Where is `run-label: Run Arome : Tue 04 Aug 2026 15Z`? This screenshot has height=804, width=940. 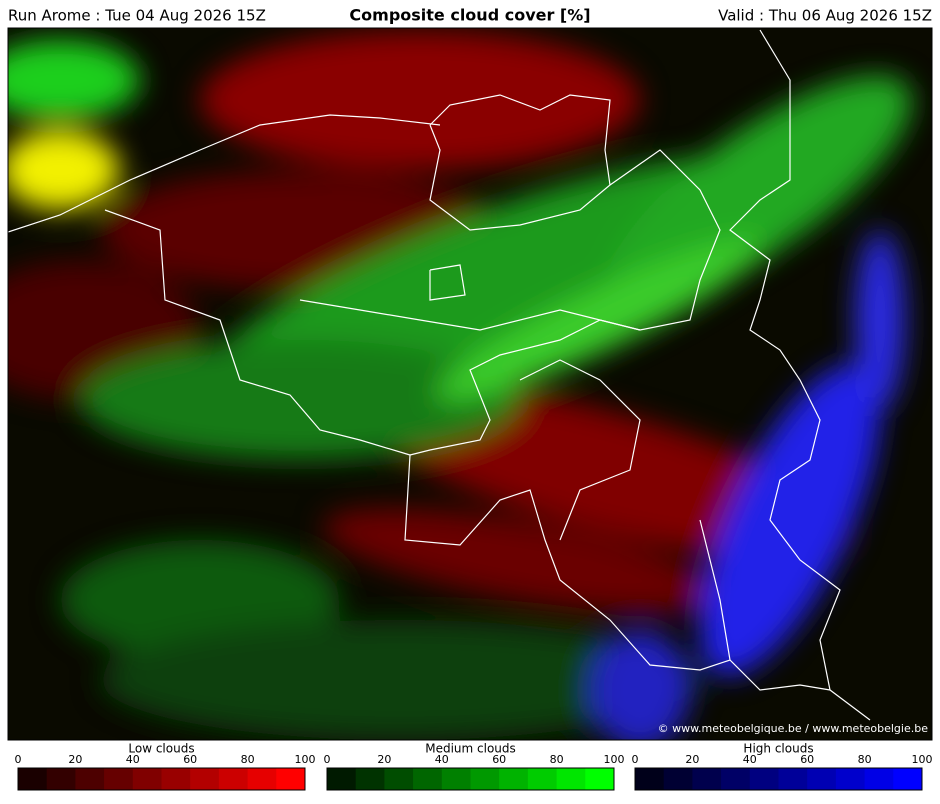
run-label: Run Arome : Tue 04 Aug 2026 15Z is located at coordinates (137, 16).